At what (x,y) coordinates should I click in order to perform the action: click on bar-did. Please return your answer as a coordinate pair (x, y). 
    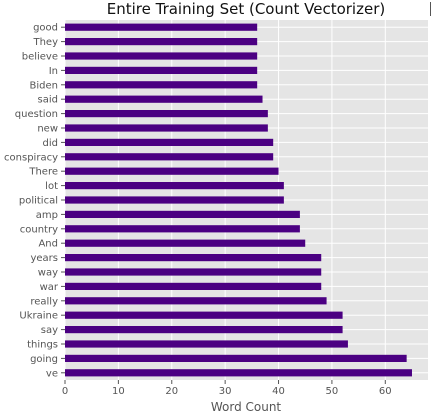
    Looking at the image, I should click on (169, 142).